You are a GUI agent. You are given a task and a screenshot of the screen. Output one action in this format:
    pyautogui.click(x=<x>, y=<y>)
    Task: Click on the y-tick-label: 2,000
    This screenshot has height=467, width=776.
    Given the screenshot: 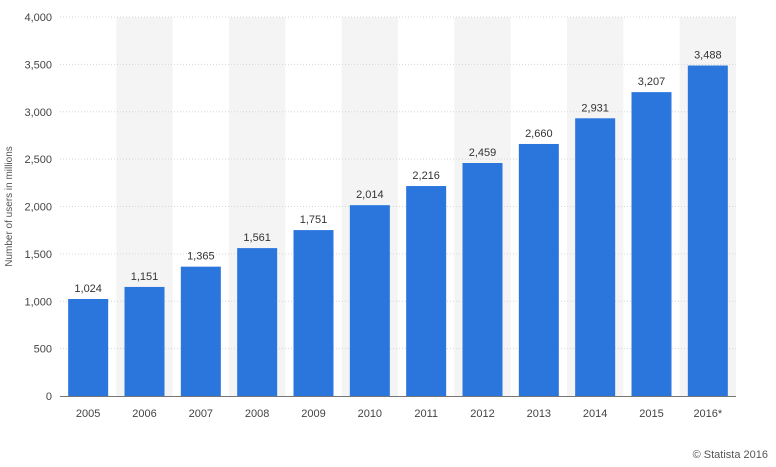 What is the action you would take?
    pyautogui.click(x=38, y=208)
    